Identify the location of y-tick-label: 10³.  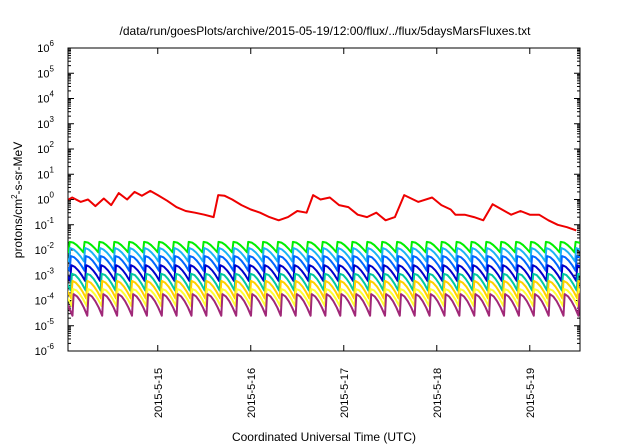
(45, 123).